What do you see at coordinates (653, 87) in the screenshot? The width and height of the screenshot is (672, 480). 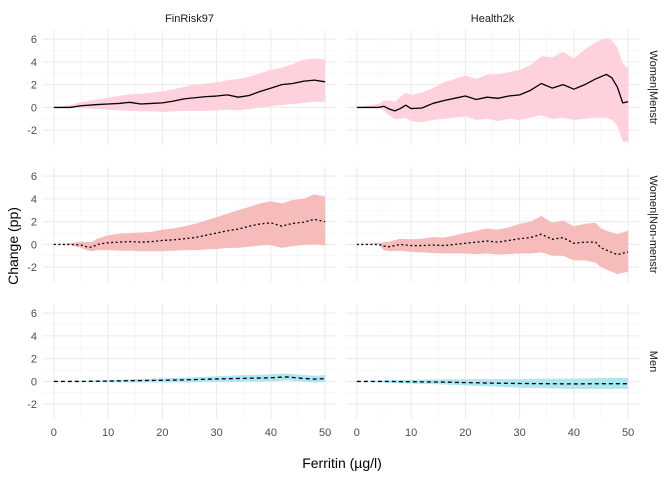 I see `row-strip-label: Women|Menstr` at bounding box center [653, 87].